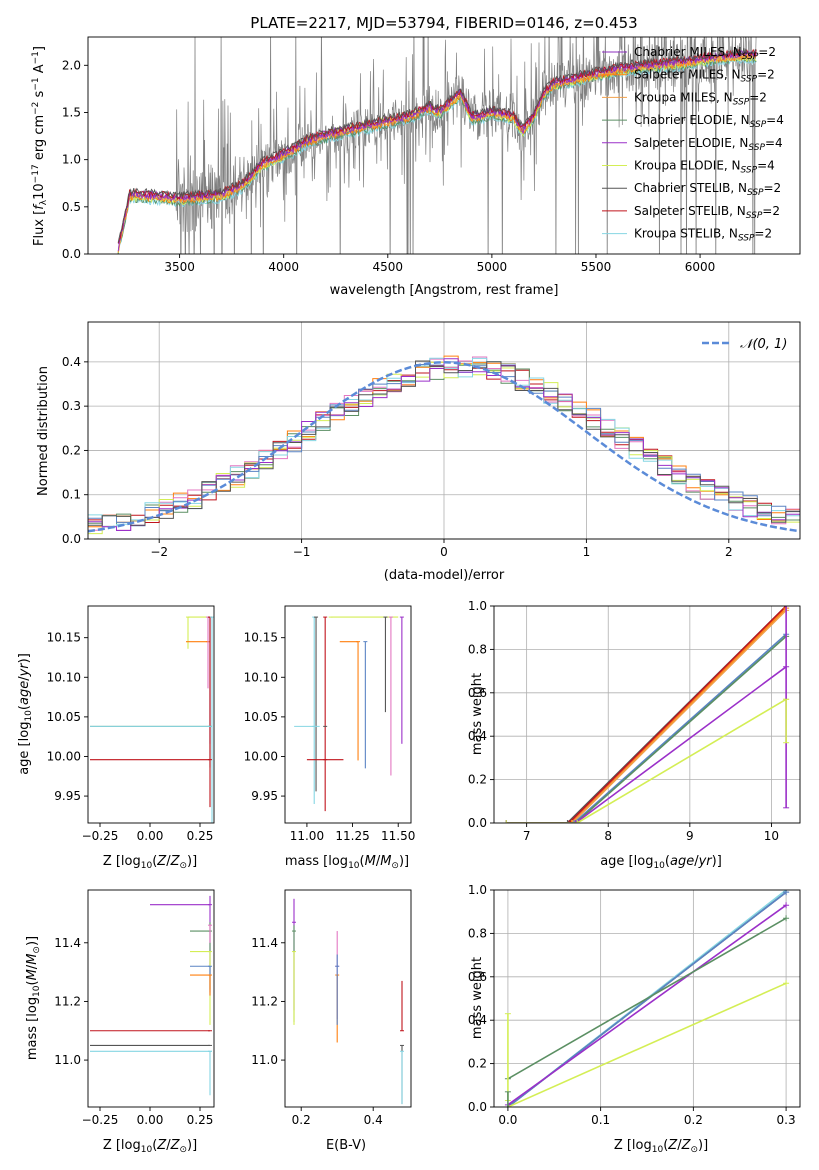 The image size is (819, 1170). Describe the element at coordinates (527, 836) in the screenshot. I see `x-tick-label: 7` at that location.